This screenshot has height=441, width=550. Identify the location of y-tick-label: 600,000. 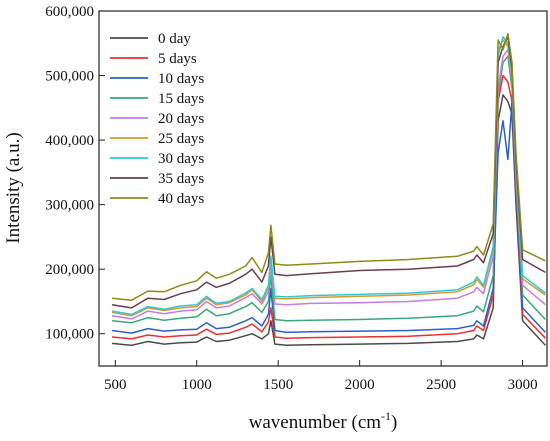
(69, 12).